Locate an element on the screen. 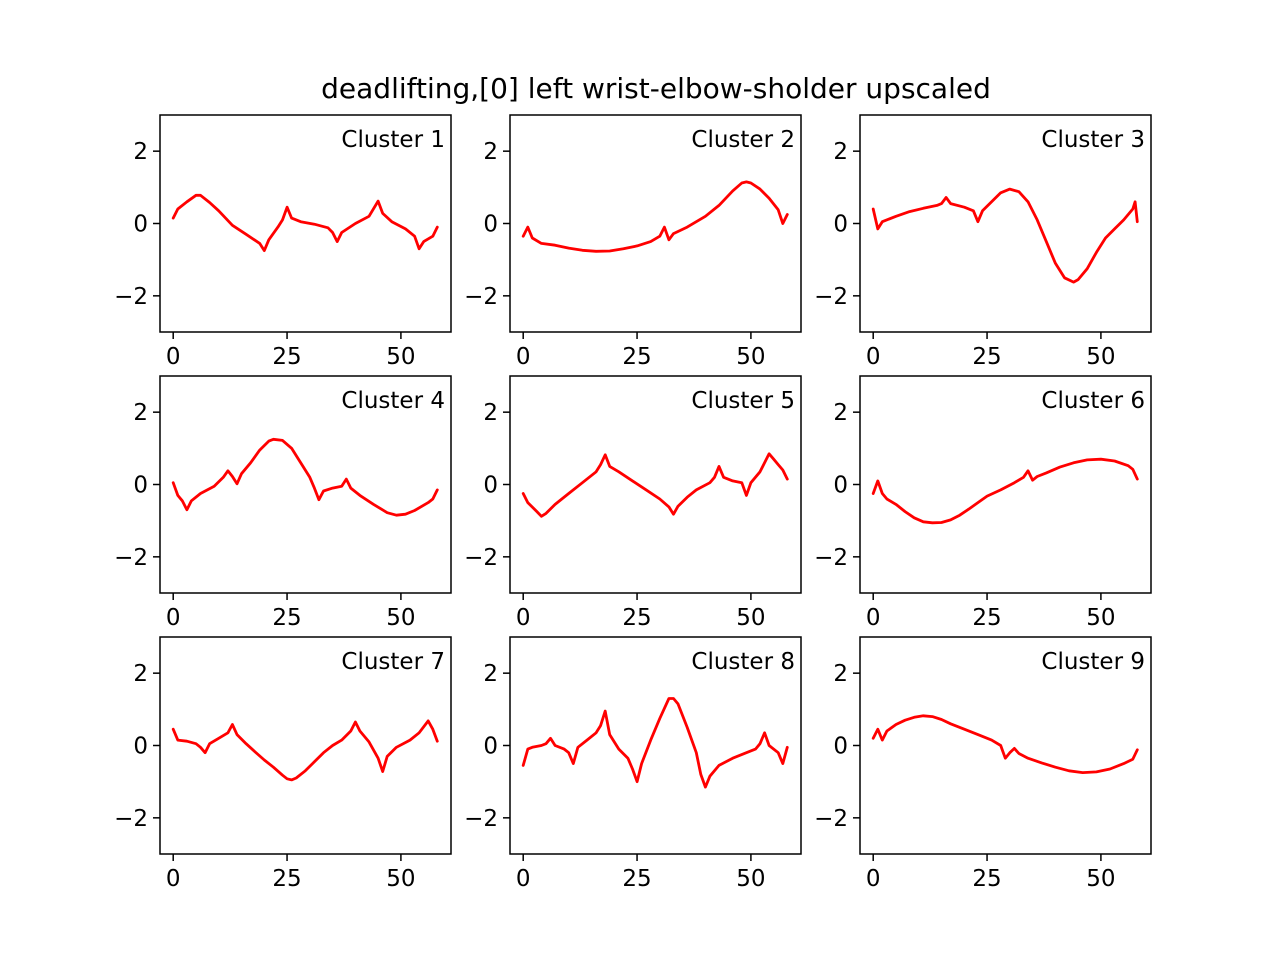  subplot-4-ytick-label: 2 is located at coordinates (140, 413).